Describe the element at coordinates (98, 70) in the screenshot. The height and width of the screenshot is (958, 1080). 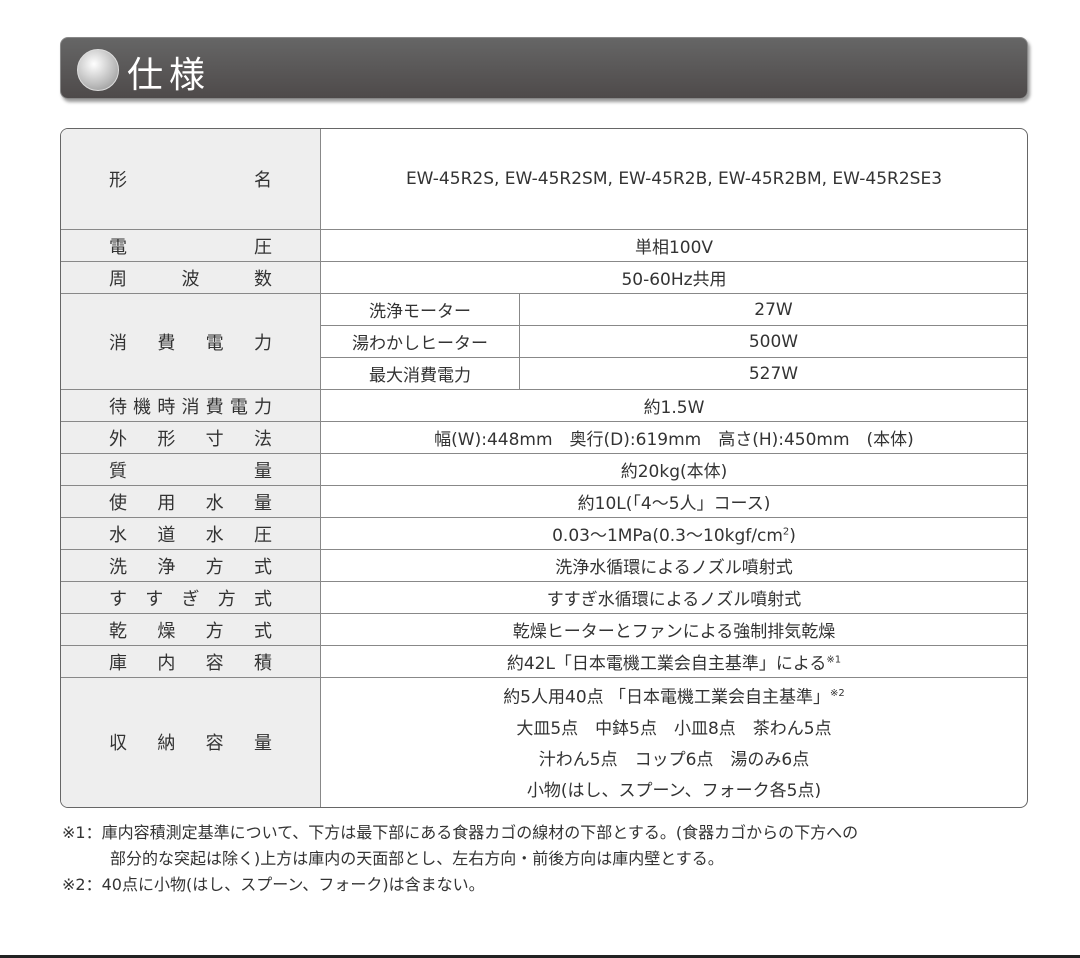
I see `bullet-circle-icon` at that location.